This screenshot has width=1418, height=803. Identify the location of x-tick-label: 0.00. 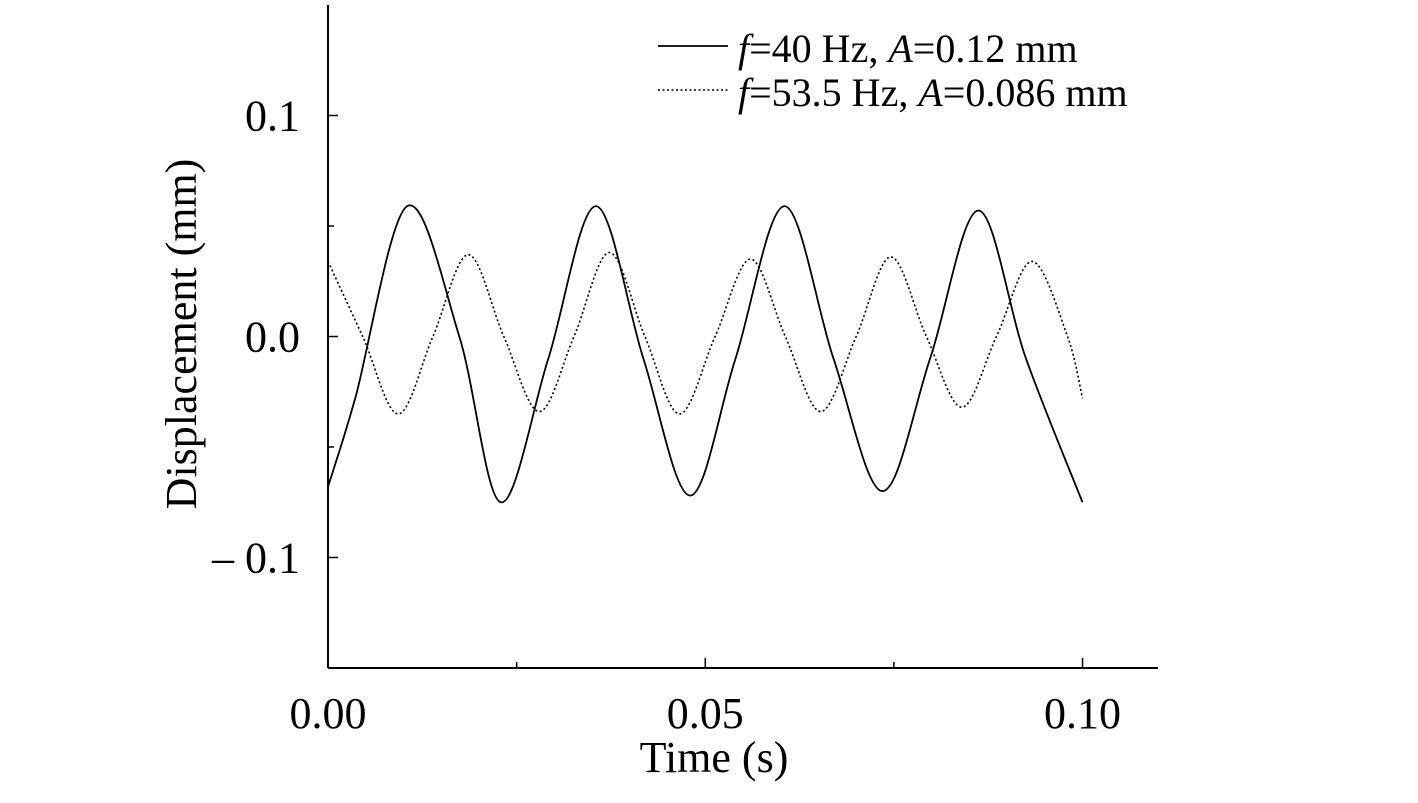
(328, 713).